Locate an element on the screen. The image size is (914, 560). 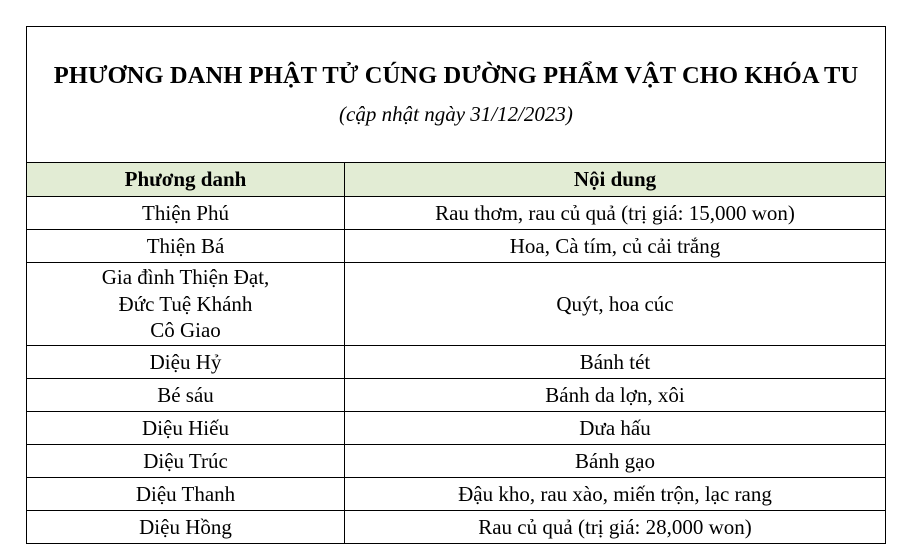
row-name-line: Đức Tuệ Khánh is located at coordinates (185, 303).